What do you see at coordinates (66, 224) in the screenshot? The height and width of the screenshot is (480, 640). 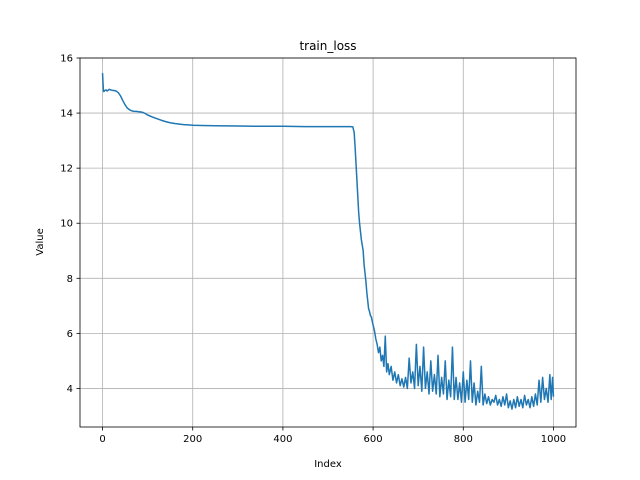 I see `y-tick-label: 10` at bounding box center [66, 224].